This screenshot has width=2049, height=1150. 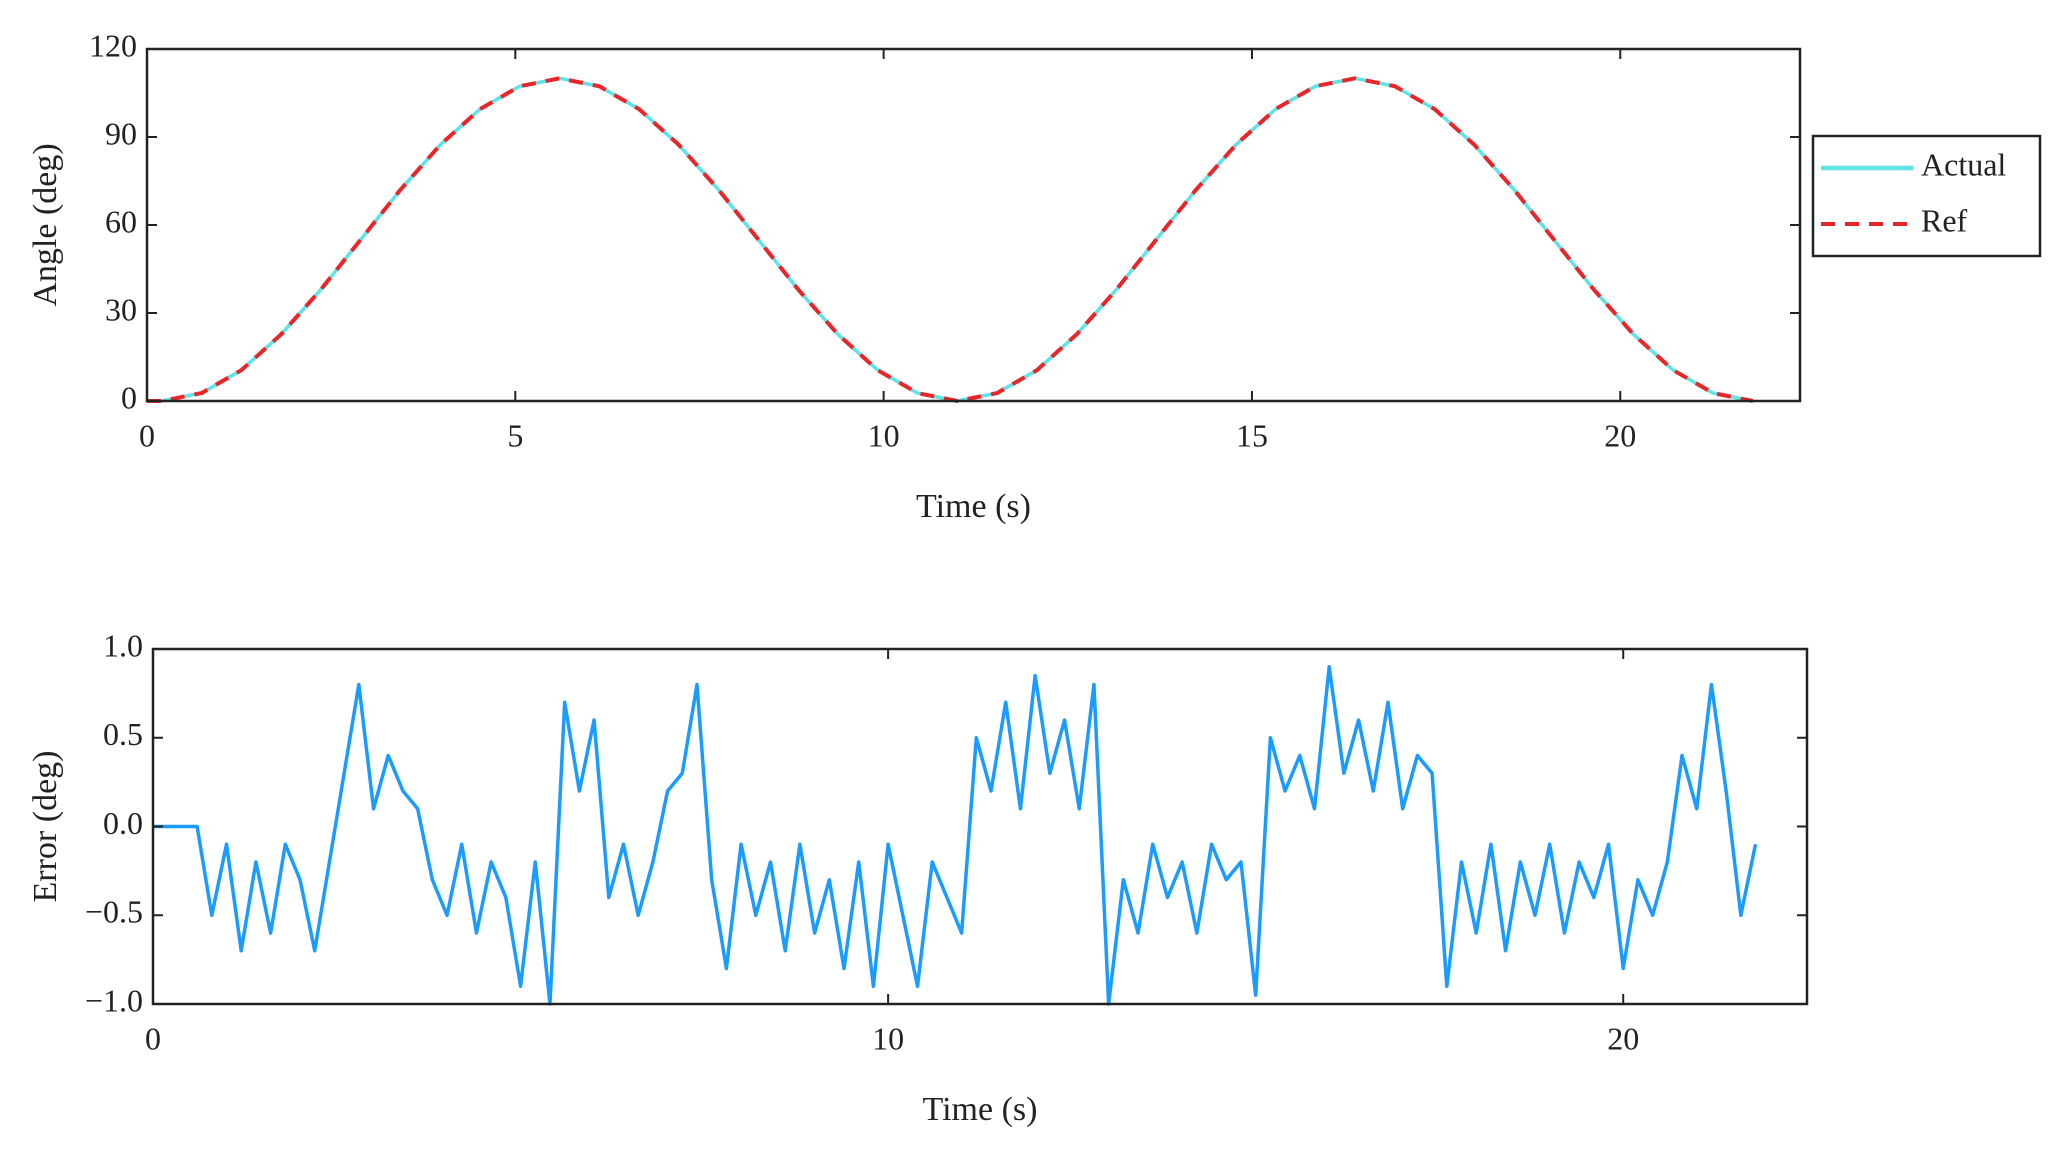 I want to click on legend-label: Ref, so click(x=1944, y=220).